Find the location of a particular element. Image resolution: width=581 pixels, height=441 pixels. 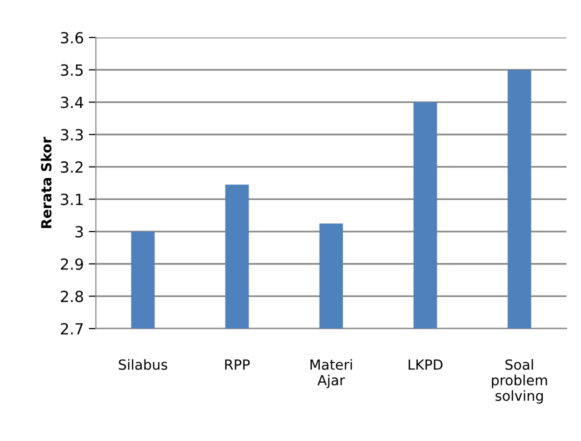

x-tick-label: Silabus is located at coordinates (143, 364).